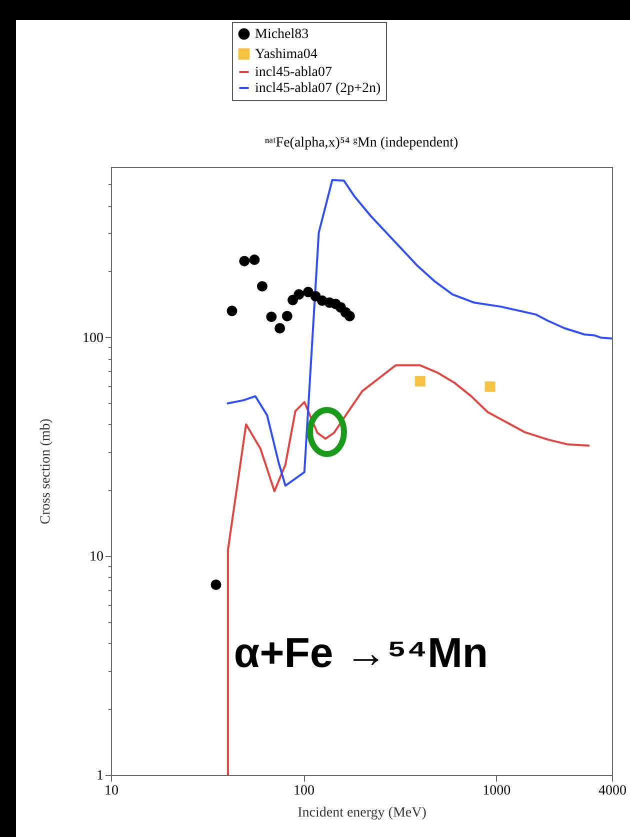 The height and width of the screenshot is (837, 630). Describe the element at coordinates (282, 34) in the screenshot. I see `legend-label: Michel83` at that location.